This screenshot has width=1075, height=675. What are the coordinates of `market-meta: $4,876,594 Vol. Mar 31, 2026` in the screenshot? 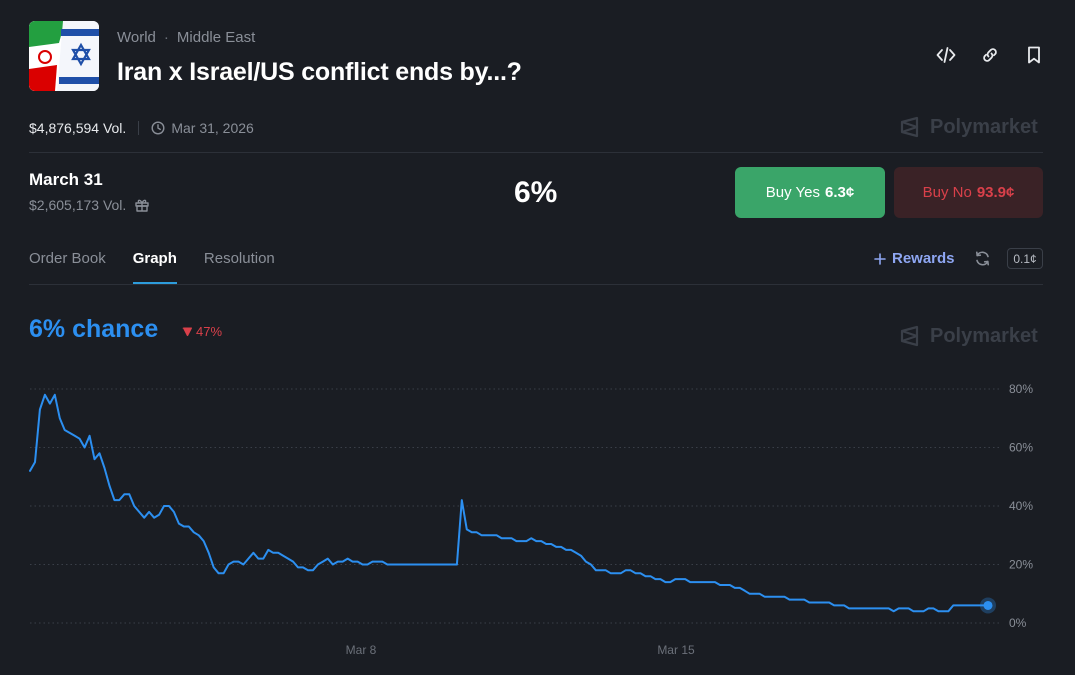 It's located at (141, 128).